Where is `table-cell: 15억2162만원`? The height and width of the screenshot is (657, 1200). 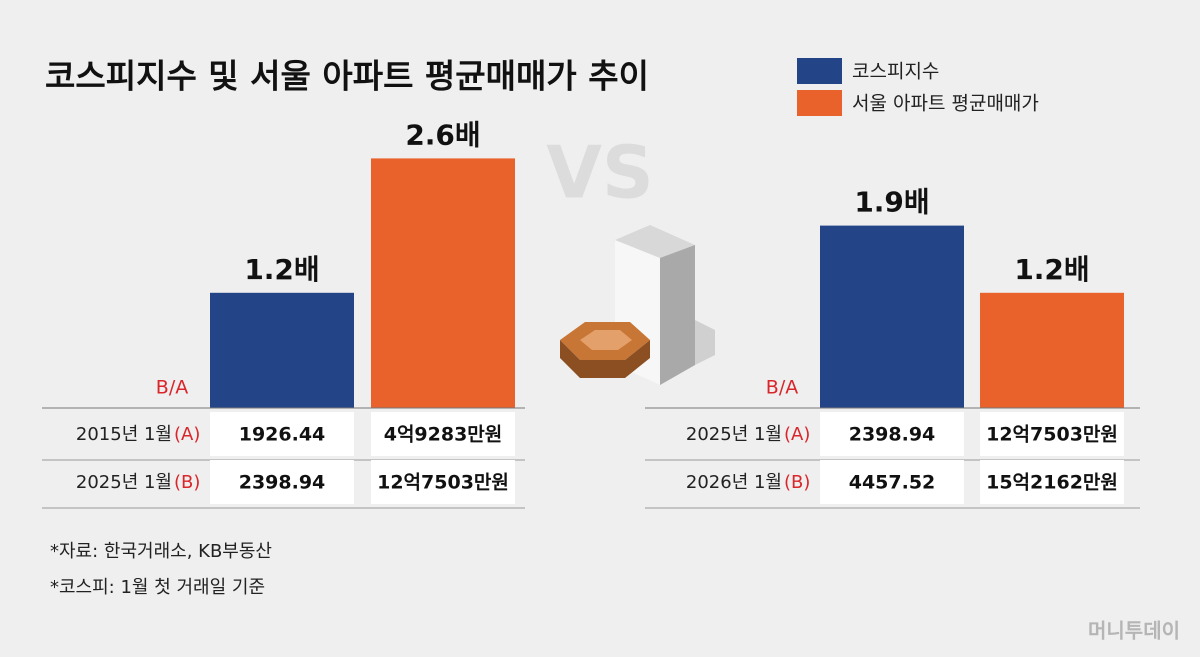
table-cell: 15억2162만원 is located at coordinates (1052, 483).